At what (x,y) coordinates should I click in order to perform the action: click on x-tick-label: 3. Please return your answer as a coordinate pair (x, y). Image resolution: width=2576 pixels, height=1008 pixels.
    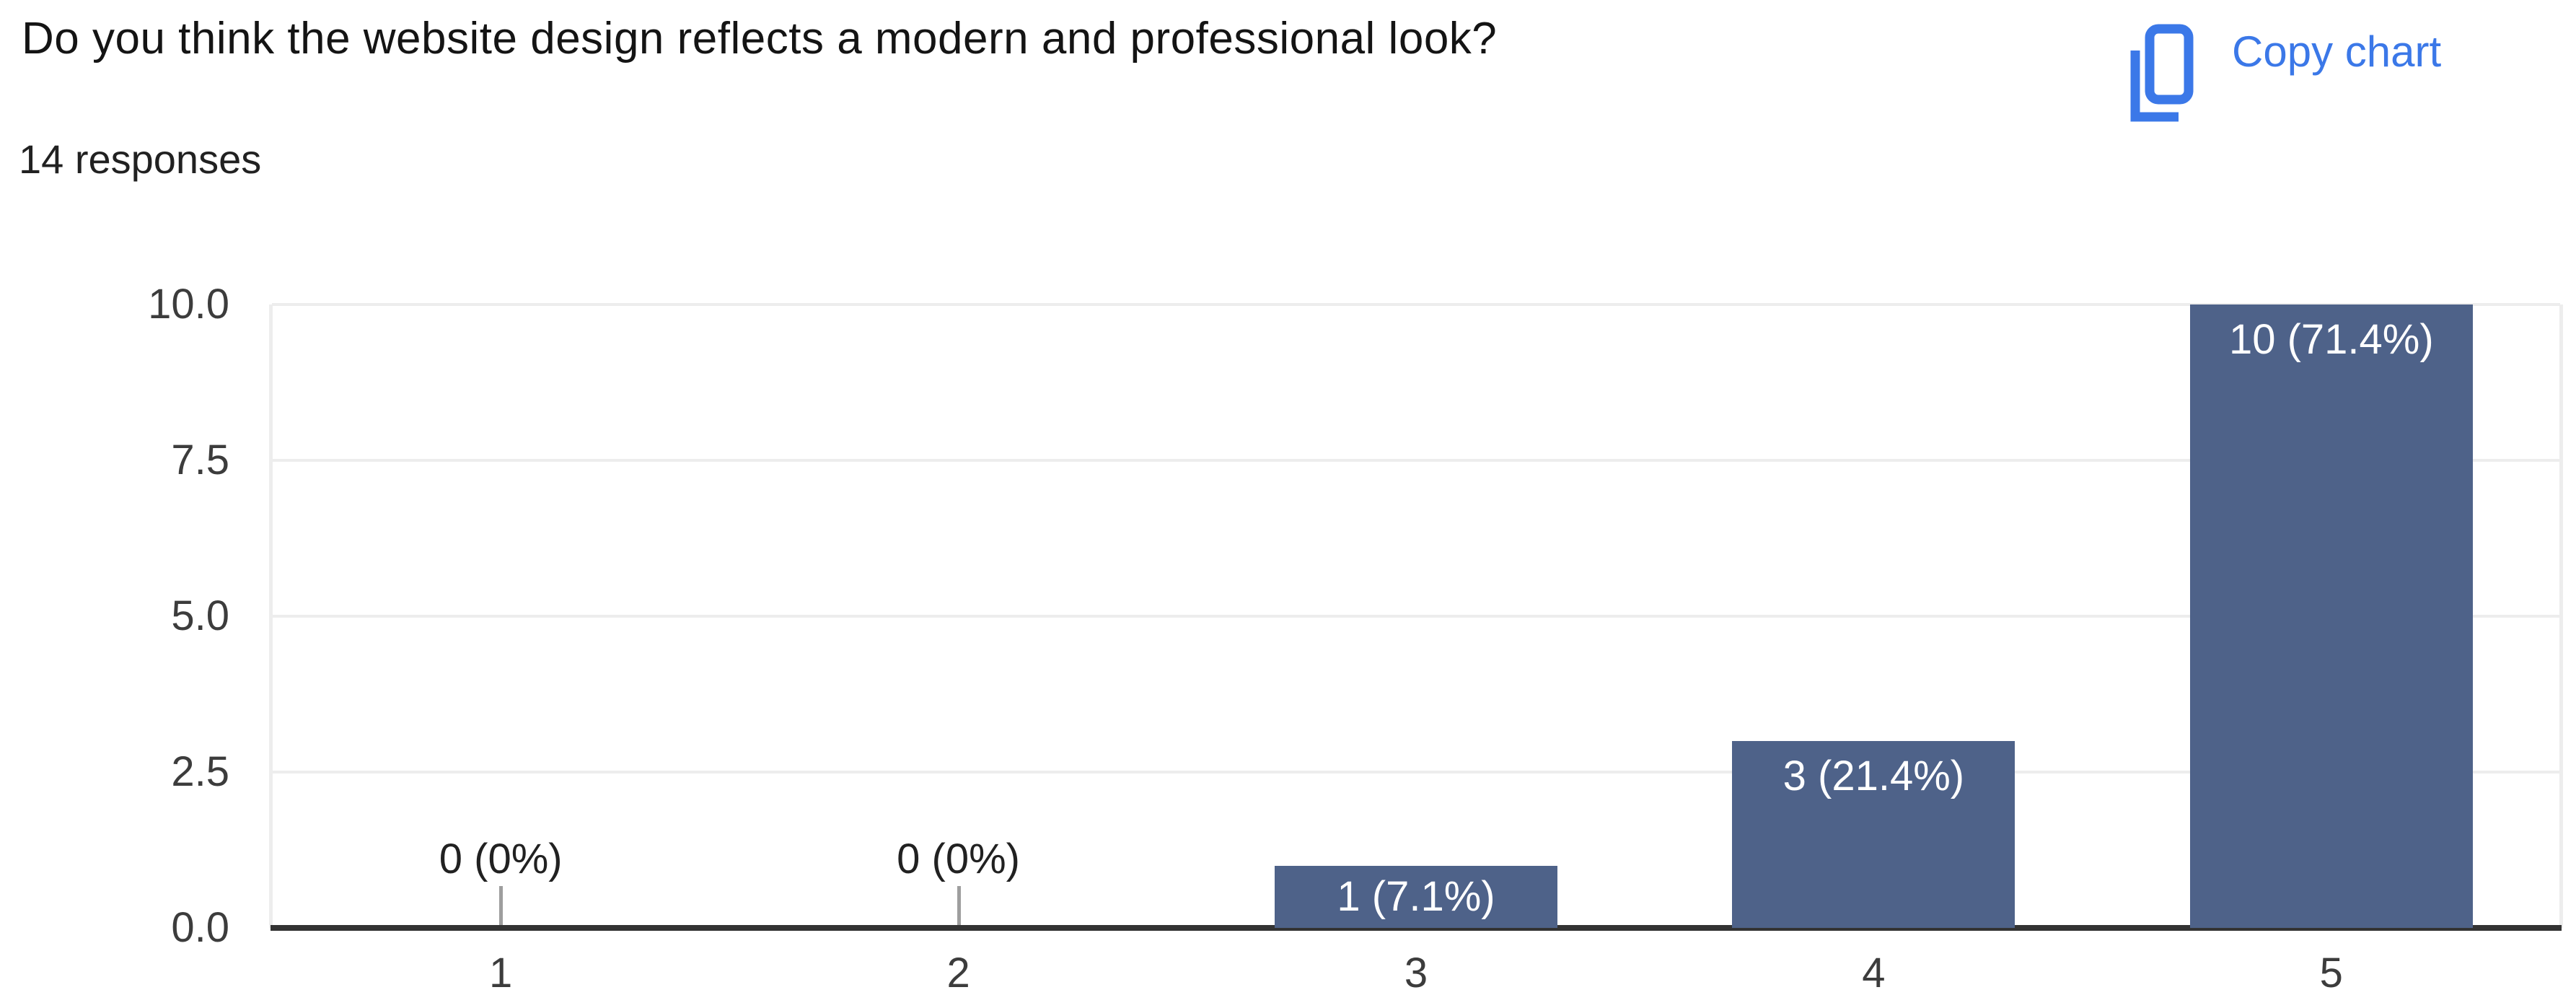
    Looking at the image, I should click on (1416, 973).